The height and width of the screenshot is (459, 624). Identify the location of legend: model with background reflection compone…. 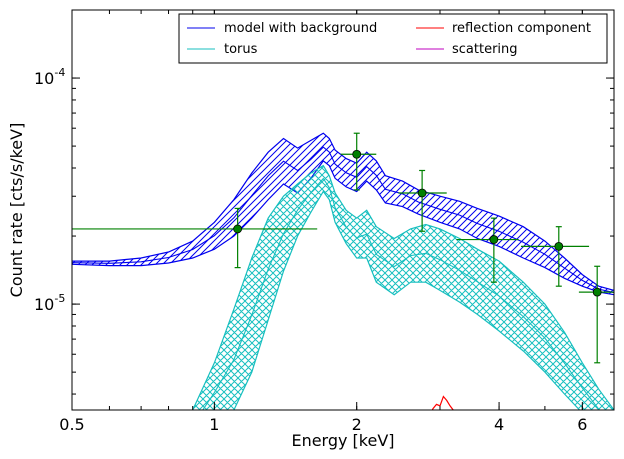
(393, 38).